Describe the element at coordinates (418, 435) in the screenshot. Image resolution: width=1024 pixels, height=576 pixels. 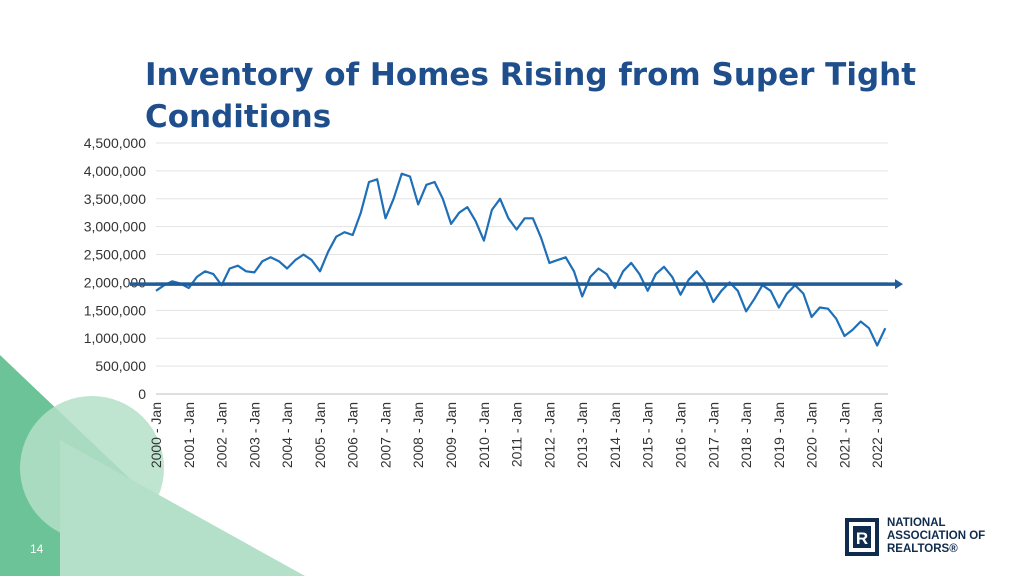
I see `x-tick-label: 2008 - Jan` at that location.